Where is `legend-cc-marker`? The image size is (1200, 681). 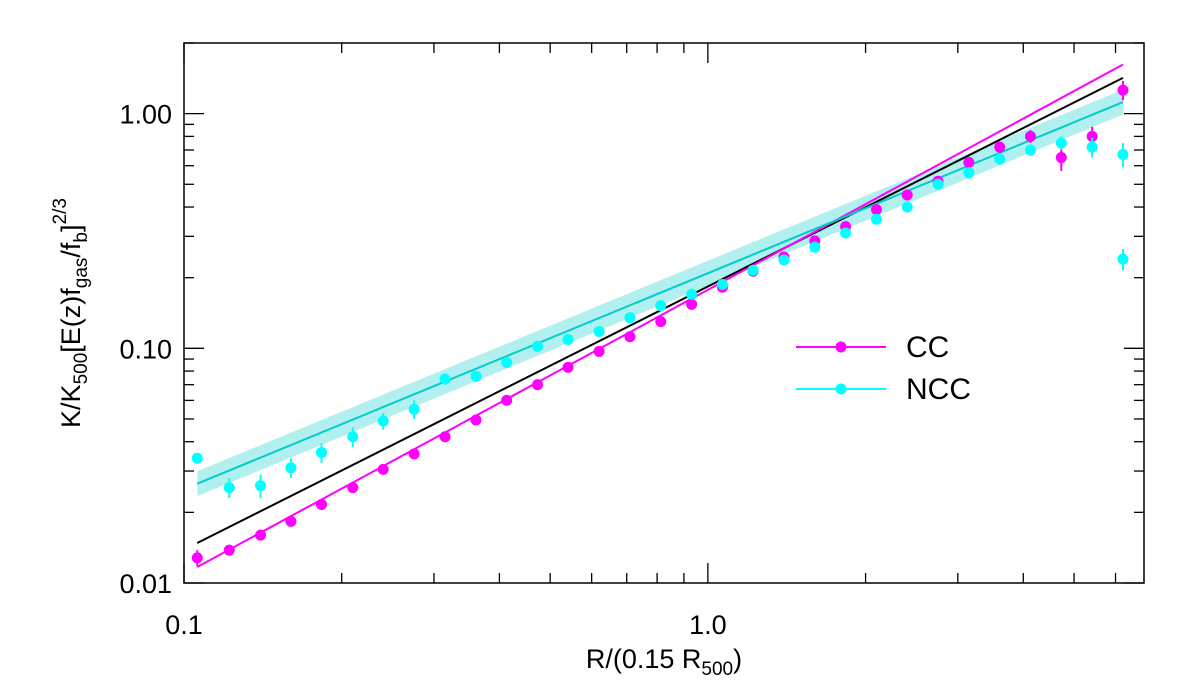
legend-cc-marker is located at coordinates (841, 347).